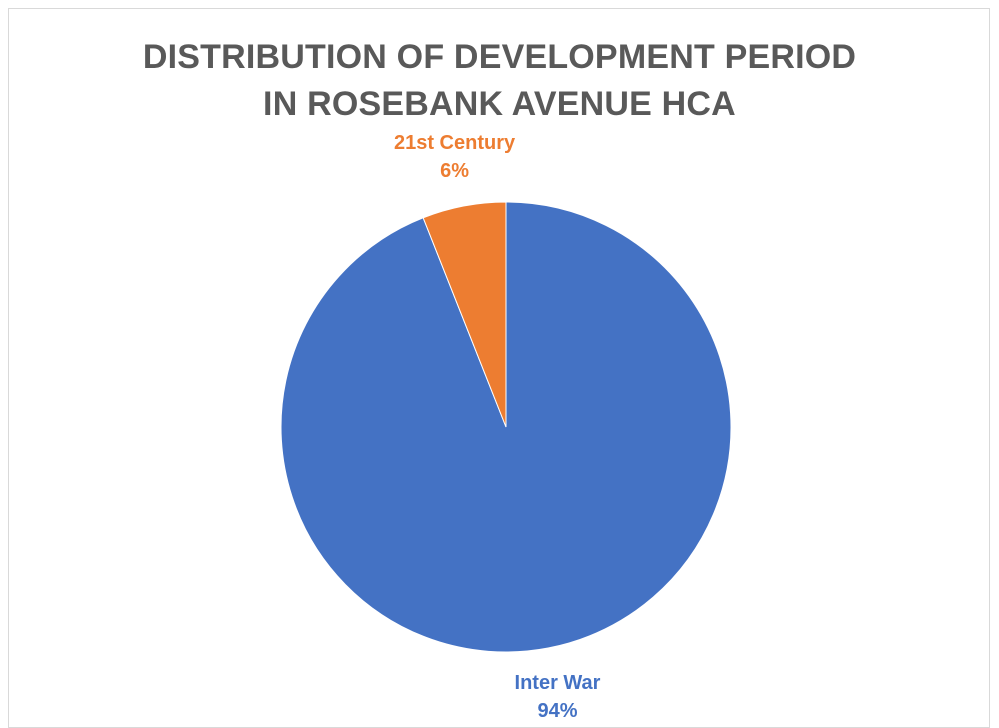  I want to click on chart-title-line-2: IN ROSEBANK AVENUE HCA, so click(499, 104).